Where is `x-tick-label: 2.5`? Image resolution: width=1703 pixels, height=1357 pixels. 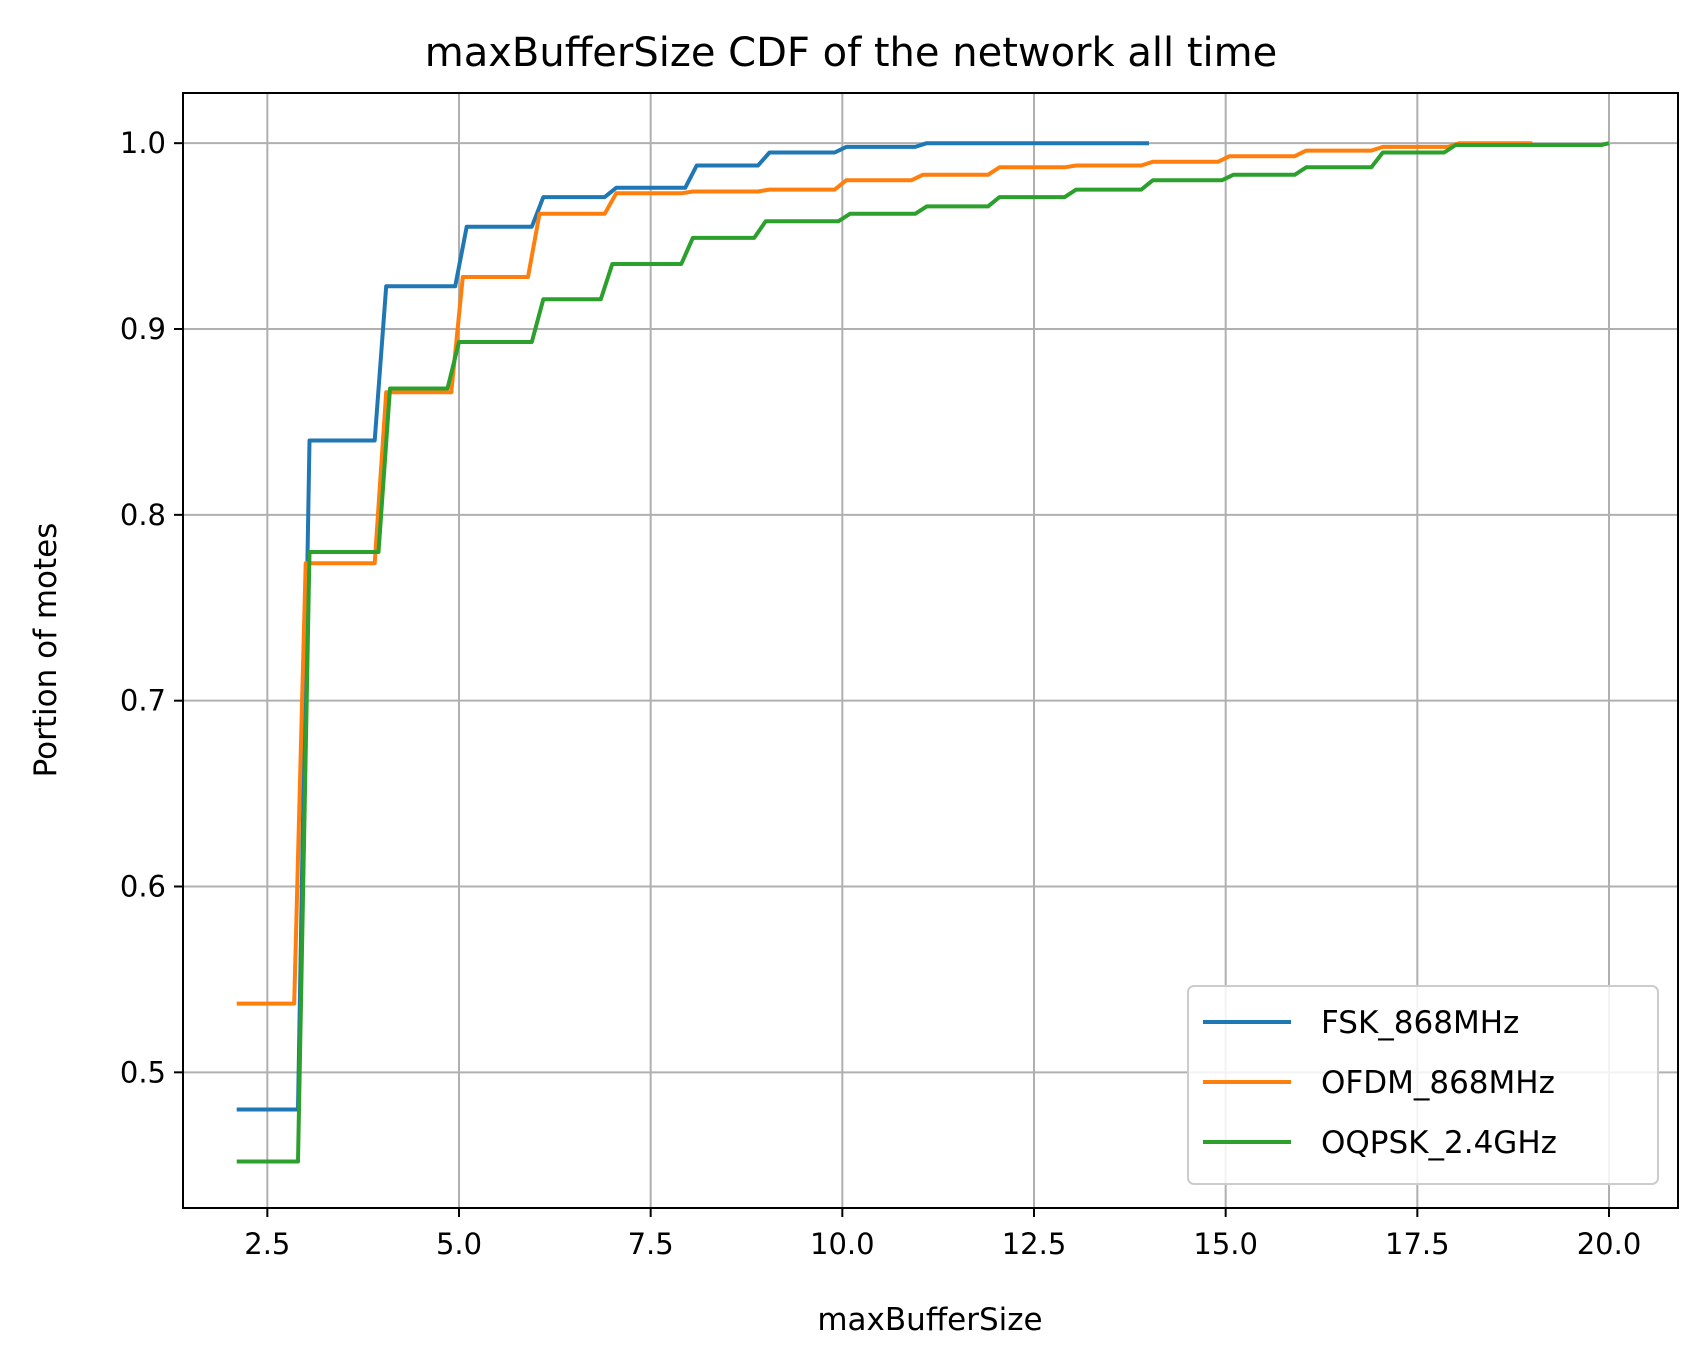
x-tick-label: 2.5 is located at coordinates (267, 1244).